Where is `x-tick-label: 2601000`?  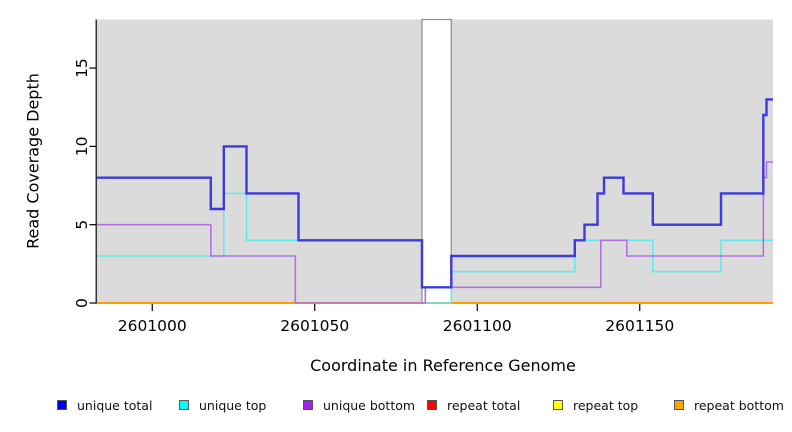 x-tick-label: 2601000 is located at coordinates (152, 326).